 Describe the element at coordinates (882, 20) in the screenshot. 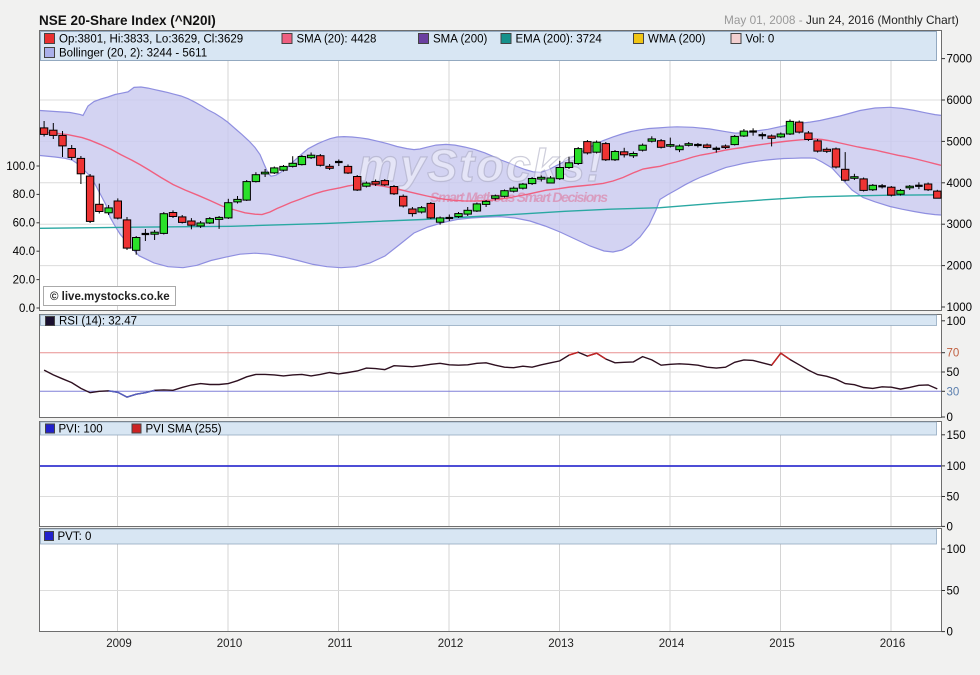

I see `svg-text: Jun 24, 2016 (Monthly Chart)` at that location.